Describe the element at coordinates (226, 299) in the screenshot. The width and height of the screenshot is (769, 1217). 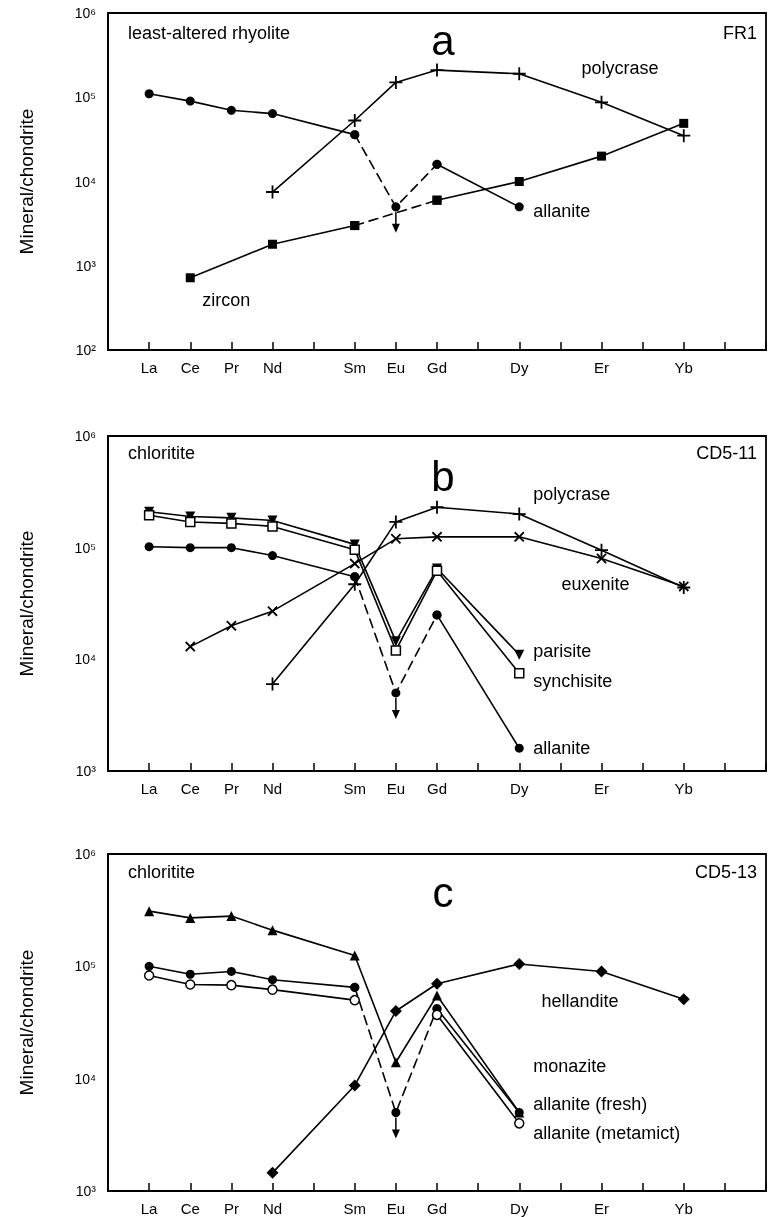
I see `series-label: zircon` at that location.